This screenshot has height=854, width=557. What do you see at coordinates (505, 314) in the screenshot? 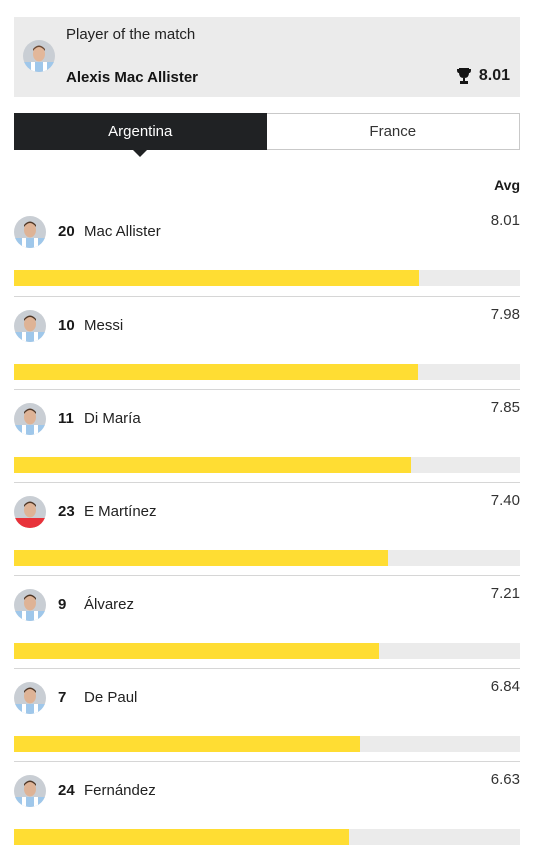
I see `player-rating: 7.98` at bounding box center [505, 314].